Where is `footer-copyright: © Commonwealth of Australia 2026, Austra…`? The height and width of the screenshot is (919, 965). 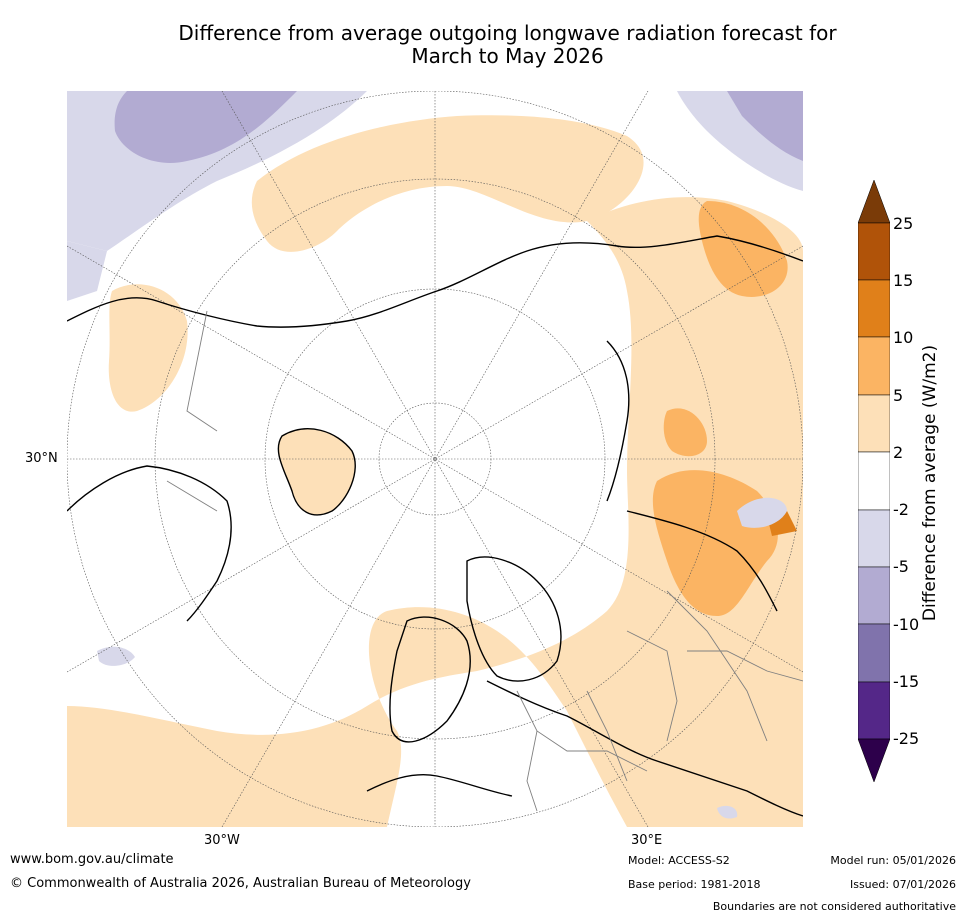
footer-copyright: © Commonwealth of Australia 2026, Austra… is located at coordinates (240, 883).